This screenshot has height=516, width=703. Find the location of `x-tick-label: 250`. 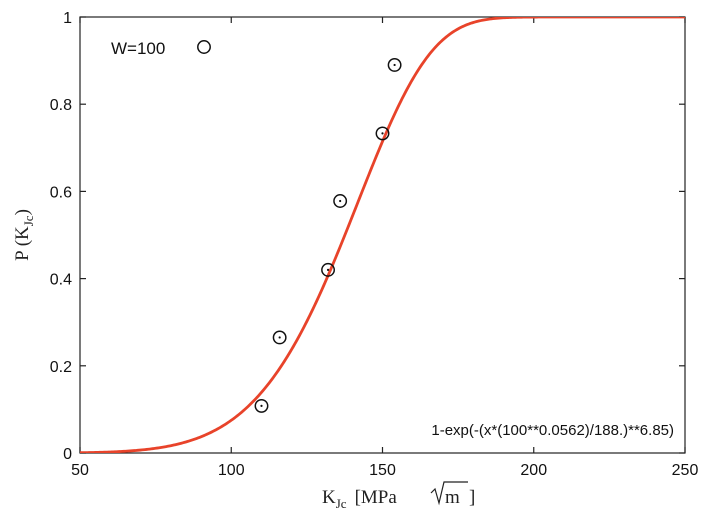

x-tick-label: 250 is located at coordinates (685, 470).